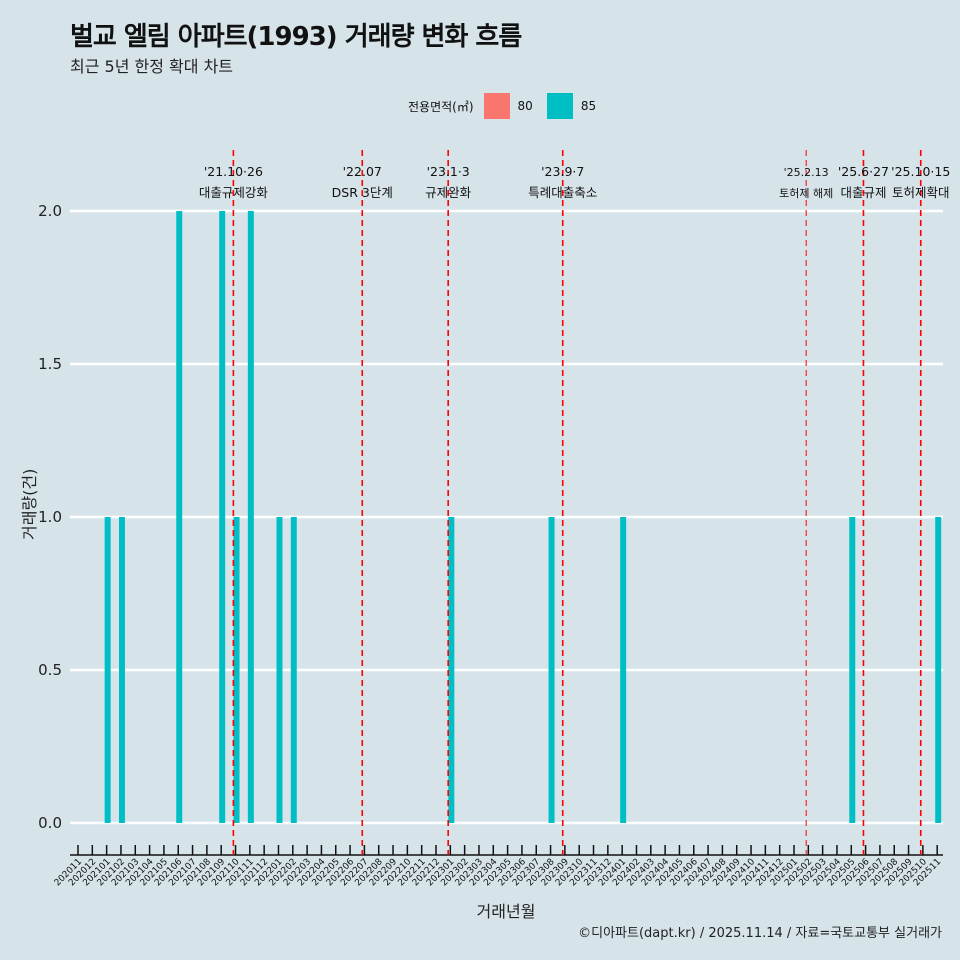  Describe the element at coordinates (362, 192) in the screenshot. I see `event-label: DSR 3단계` at that location.